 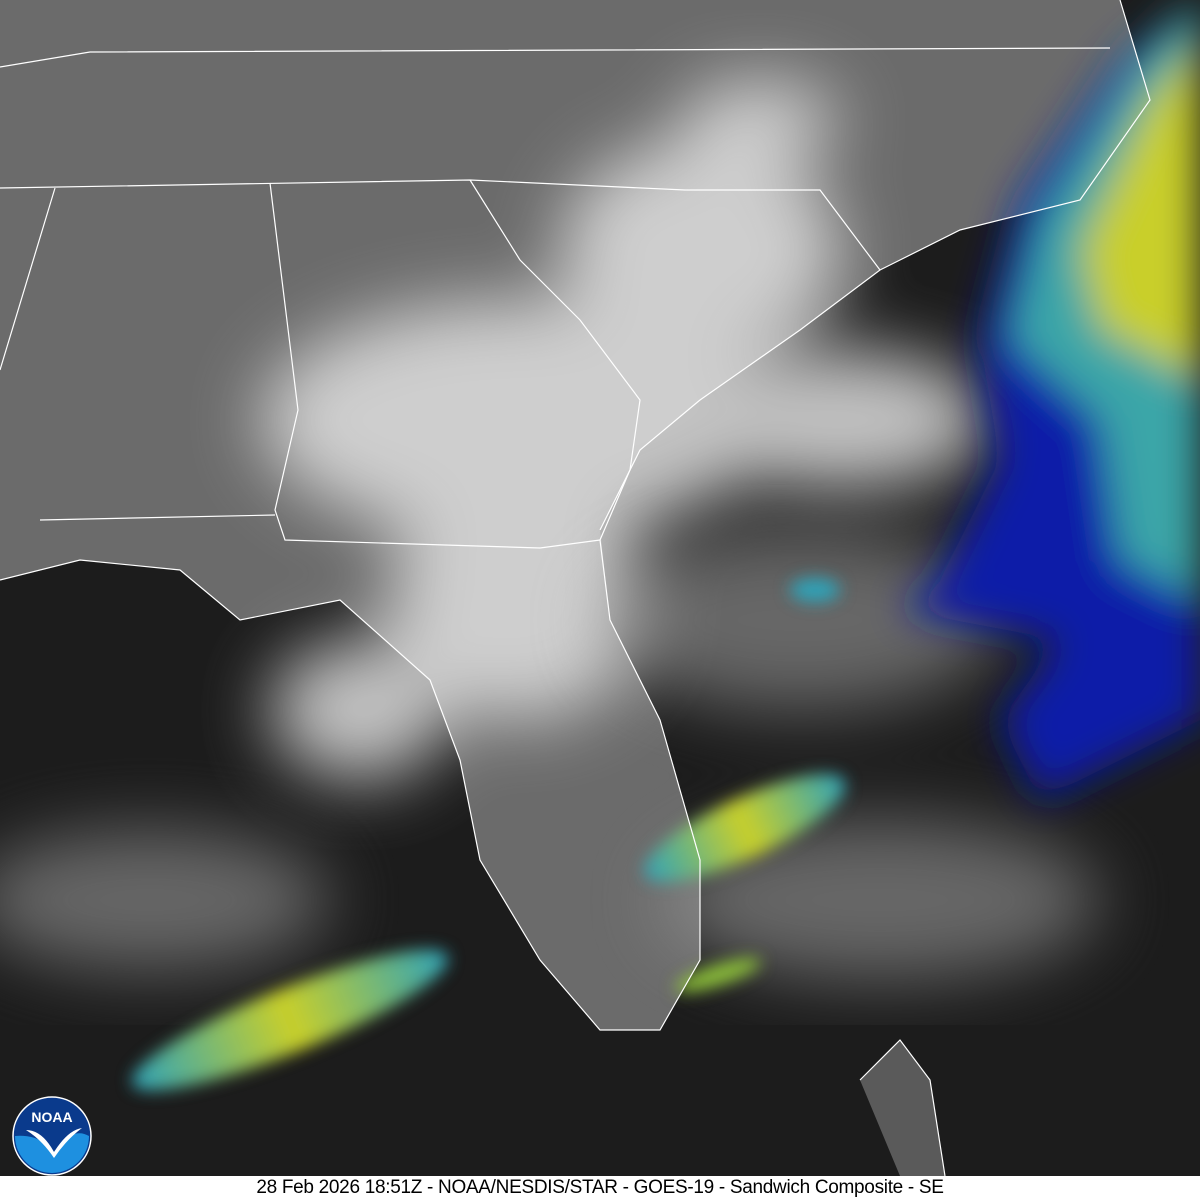 I want to click on svg-text: NOAA, so click(x=51, y=1117).